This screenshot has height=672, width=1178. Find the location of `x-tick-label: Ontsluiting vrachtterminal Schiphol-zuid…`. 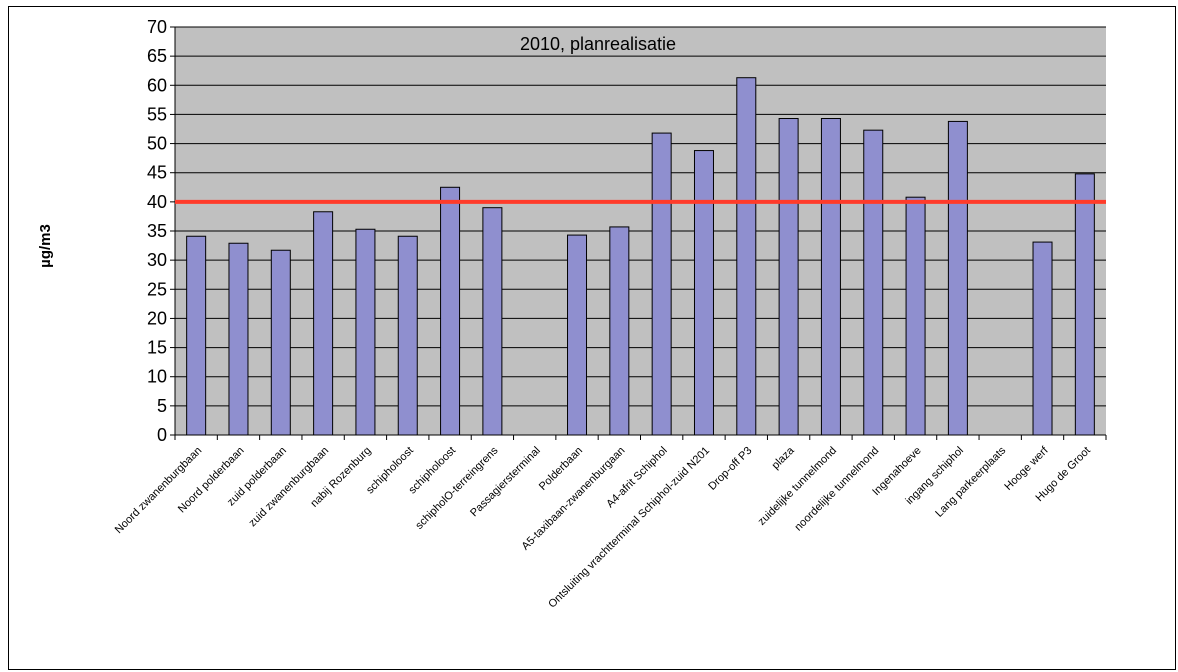

x-tick-label: Ontsluiting vrachtterminal Schiphol-zuid… is located at coordinates (629, 528).